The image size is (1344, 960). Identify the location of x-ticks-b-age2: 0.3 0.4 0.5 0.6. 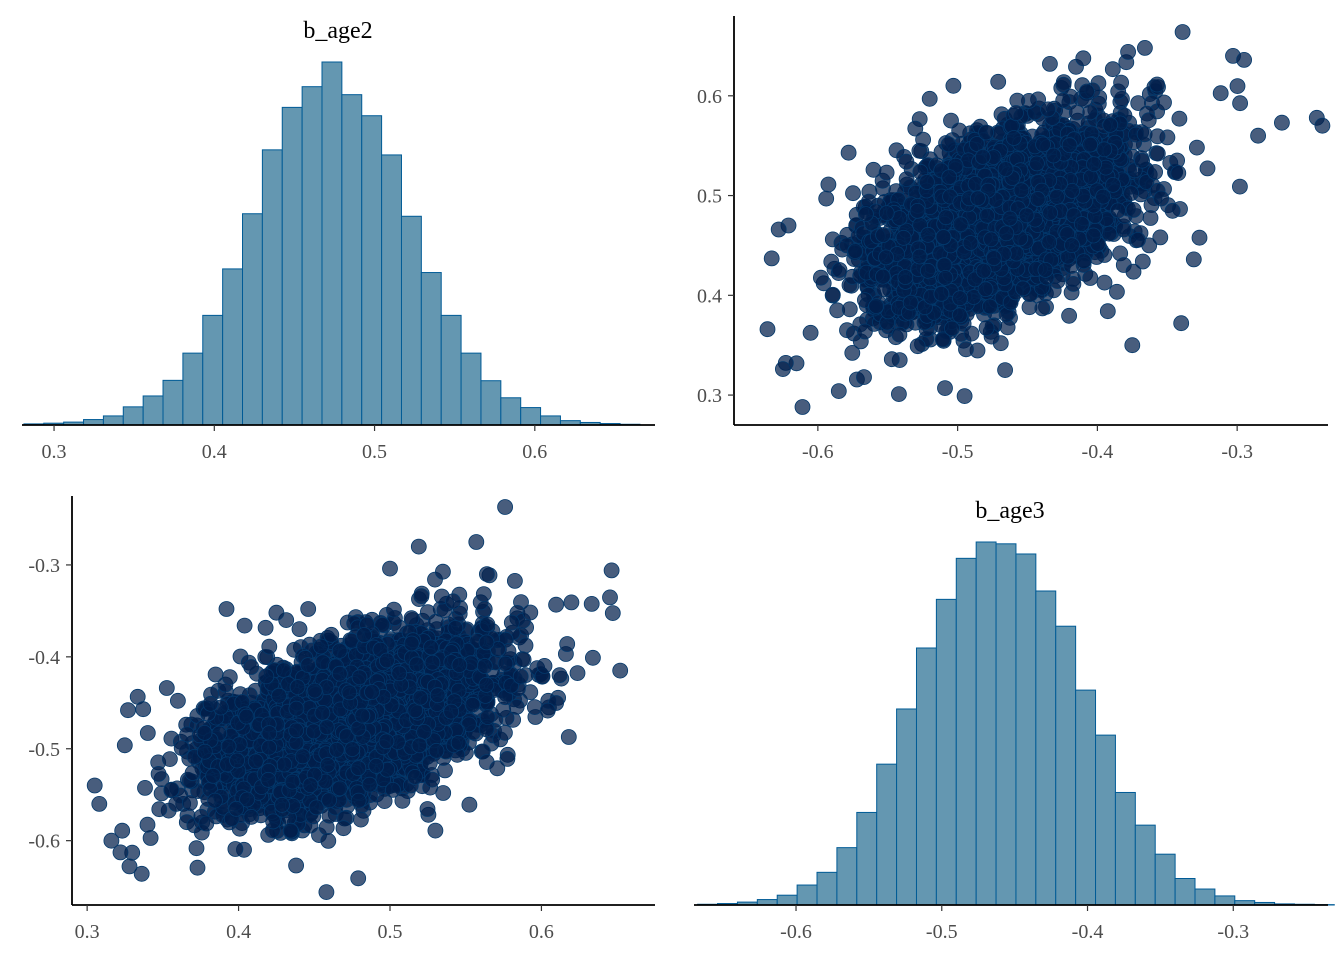
(294, 444).